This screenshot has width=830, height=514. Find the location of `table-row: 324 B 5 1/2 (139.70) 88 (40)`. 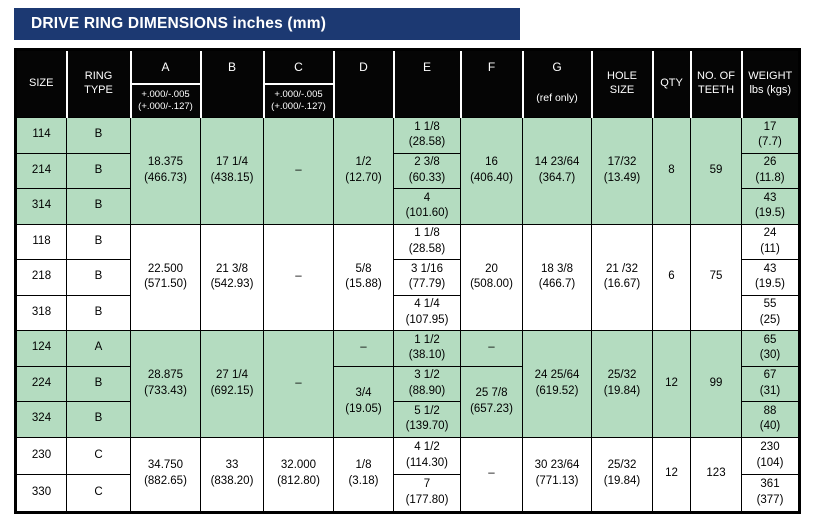

table-row: 324 B 5 1/2 (139.70) 88 (40) is located at coordinates (407, 419).